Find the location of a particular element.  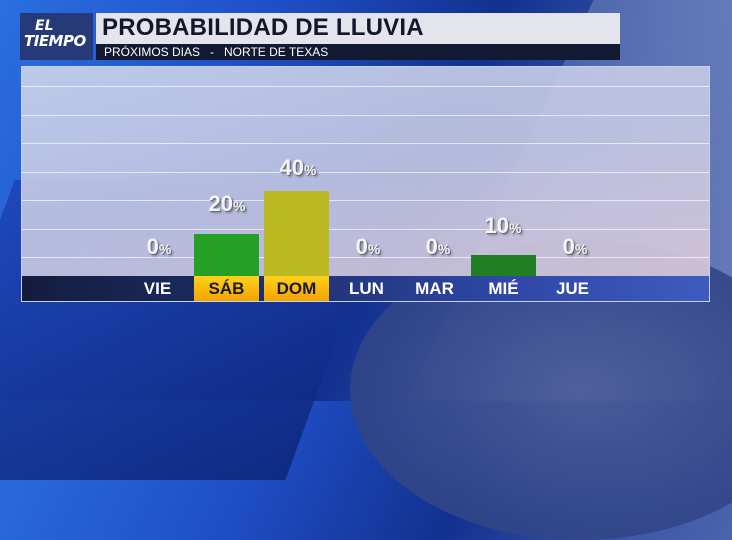

station-logo: EL TIEMPO is located at coordinates (56, 36).